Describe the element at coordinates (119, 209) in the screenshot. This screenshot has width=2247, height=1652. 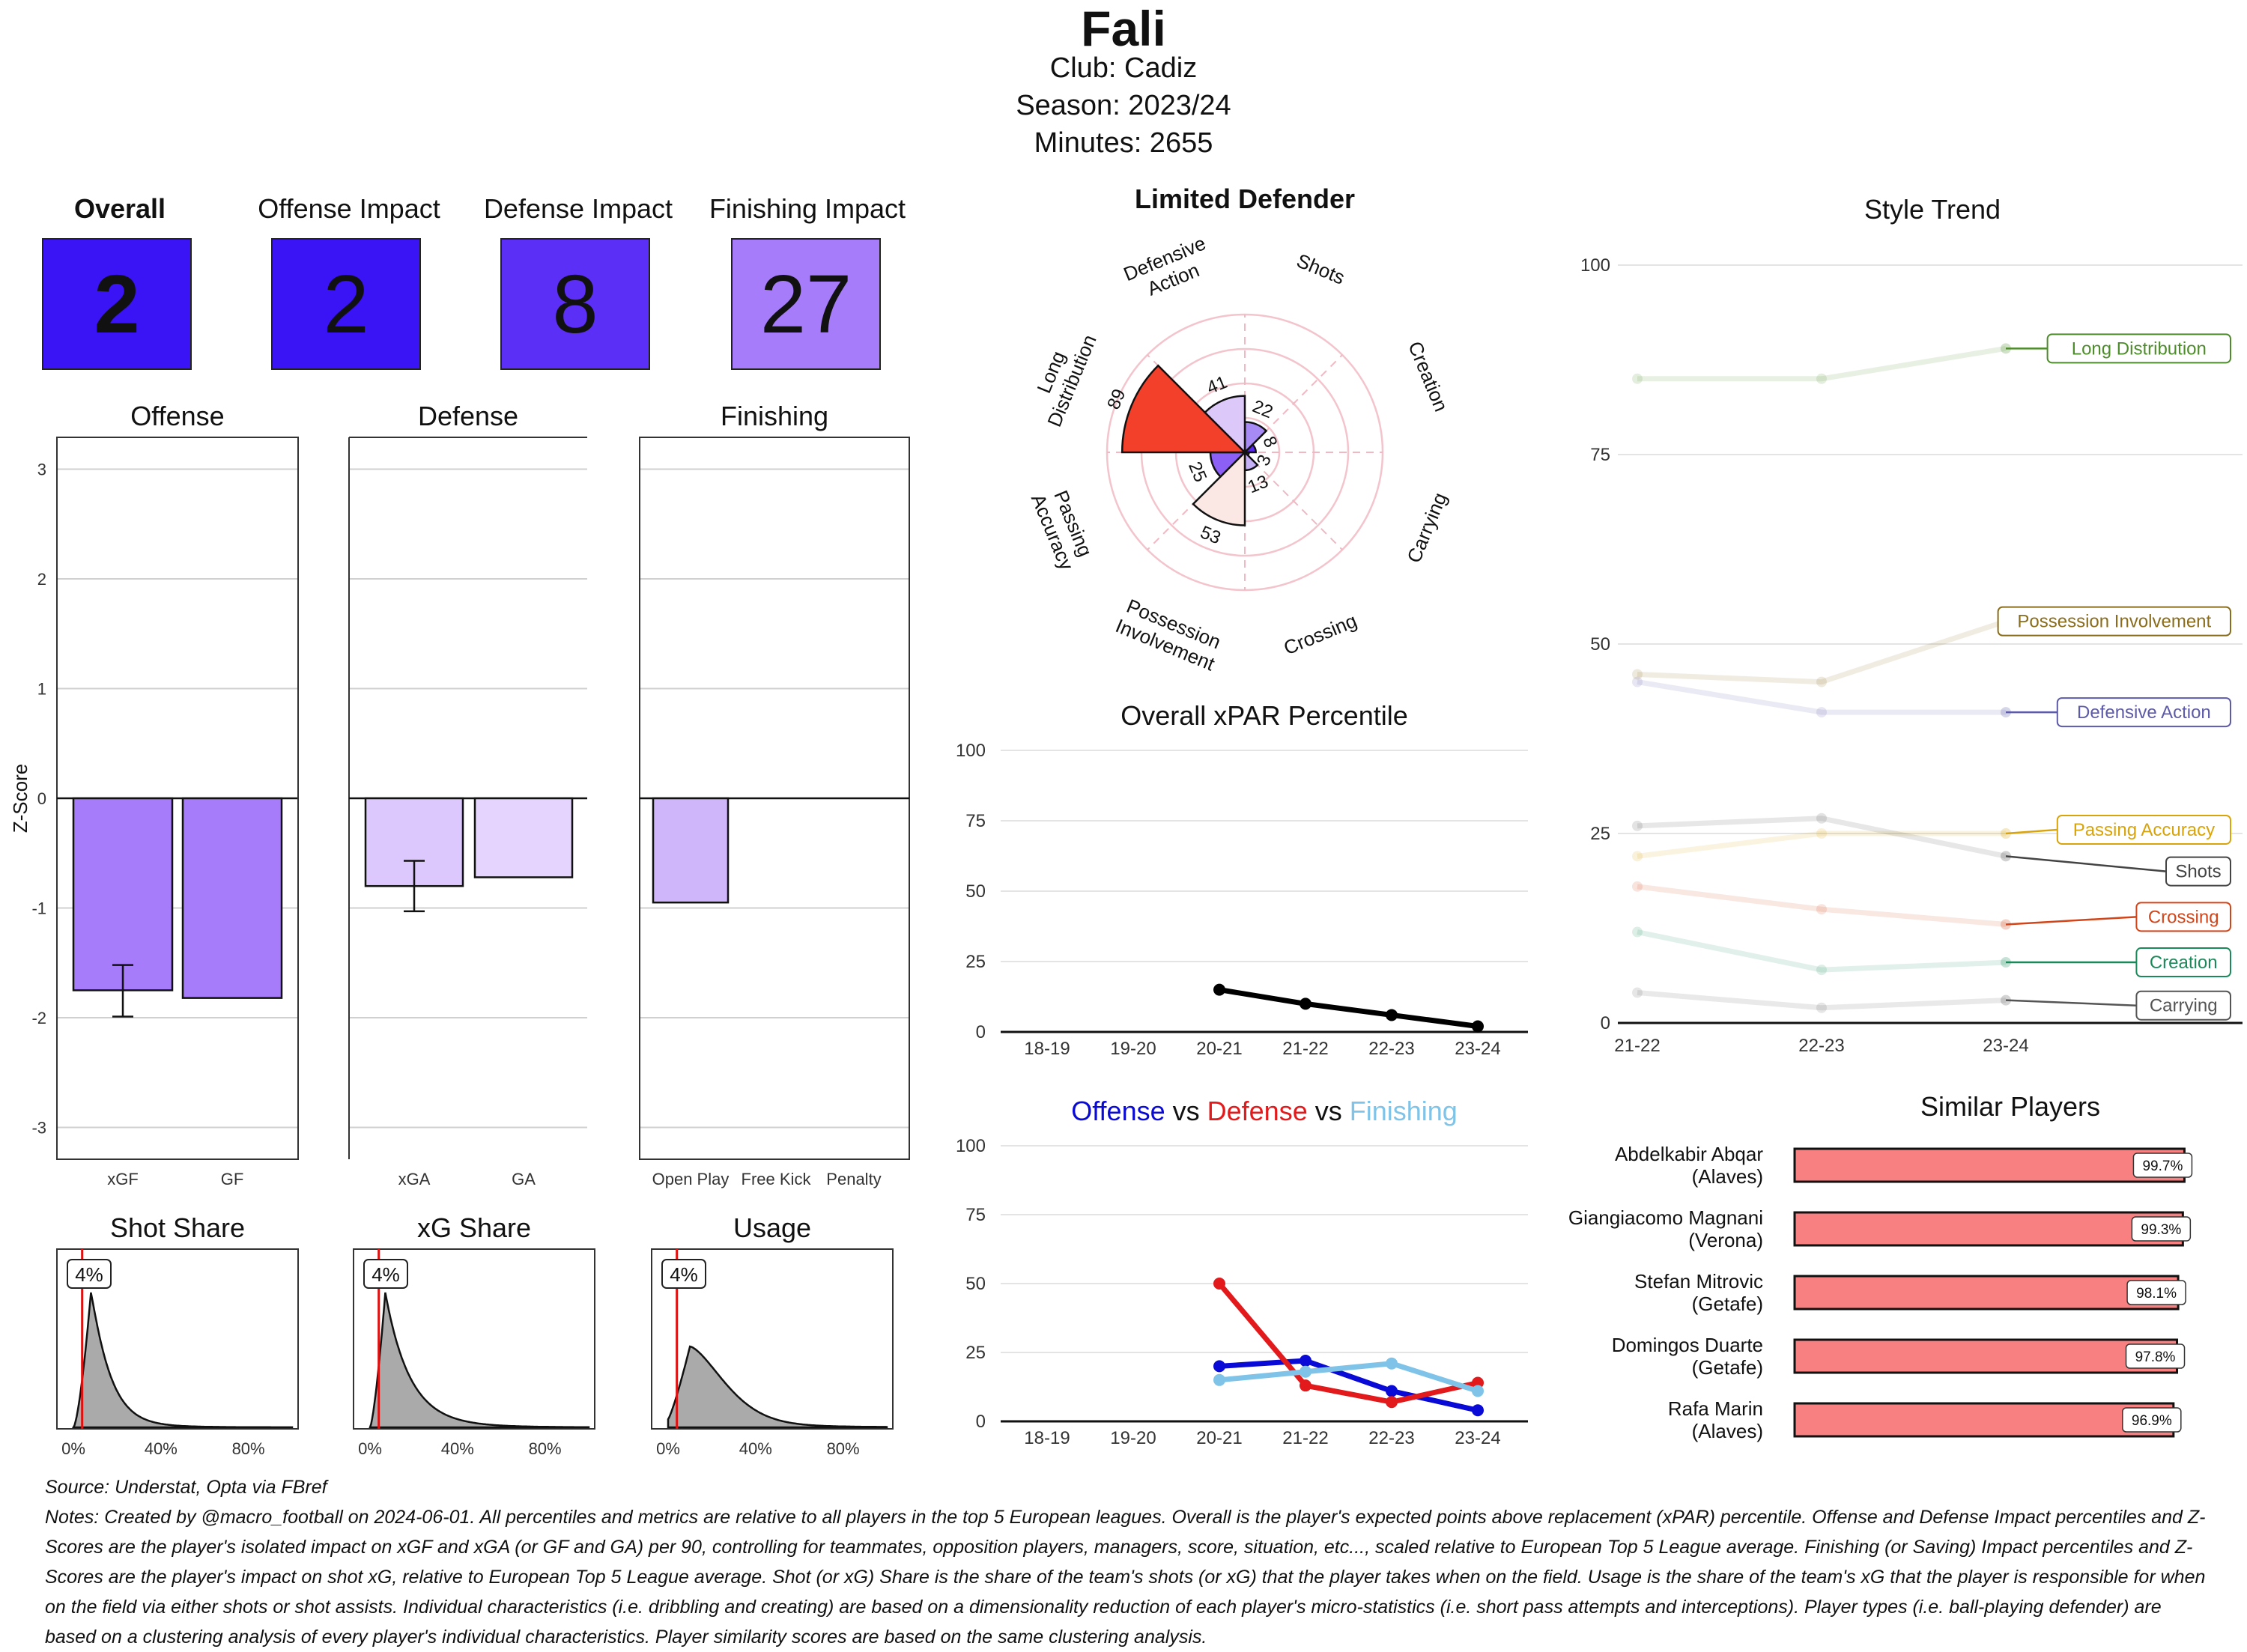
I see `impact-label-overall: Overall` at that location.